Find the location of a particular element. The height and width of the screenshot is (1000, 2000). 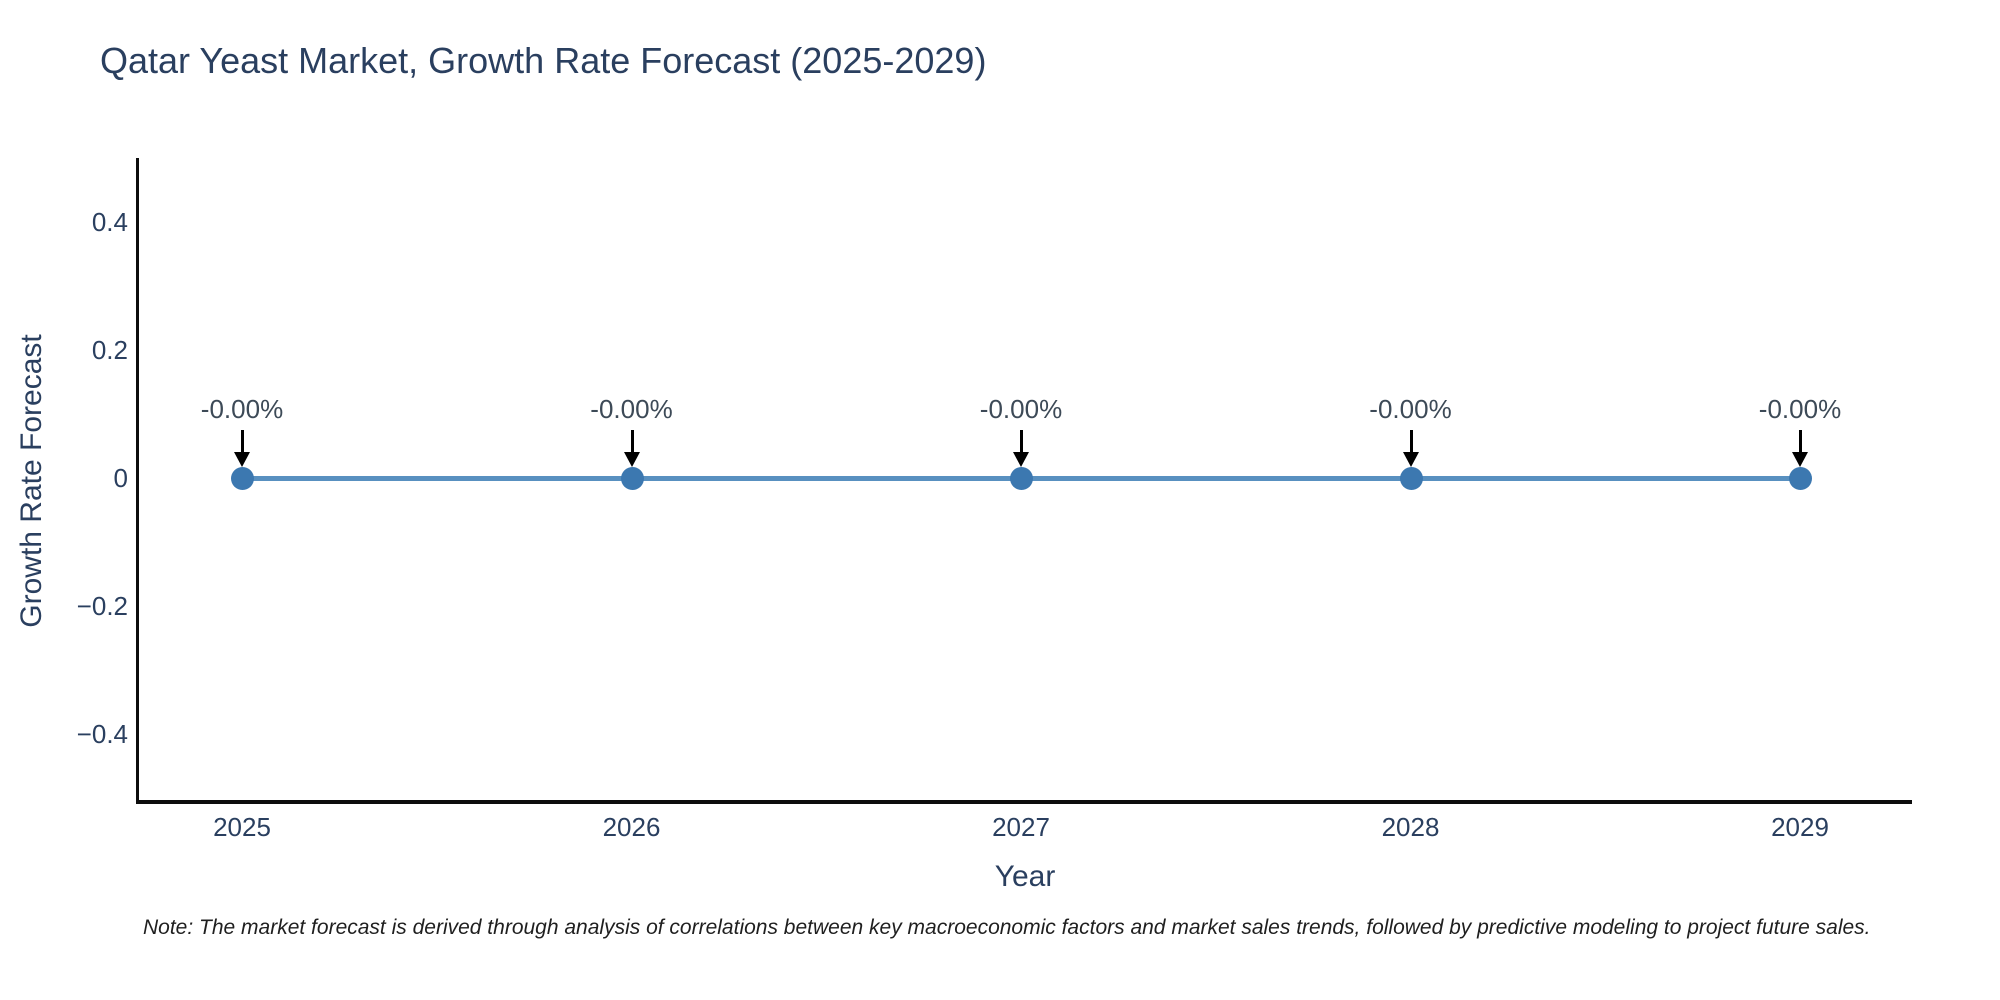

x-tick-label: 2025 is located at coordinates (242, 827).